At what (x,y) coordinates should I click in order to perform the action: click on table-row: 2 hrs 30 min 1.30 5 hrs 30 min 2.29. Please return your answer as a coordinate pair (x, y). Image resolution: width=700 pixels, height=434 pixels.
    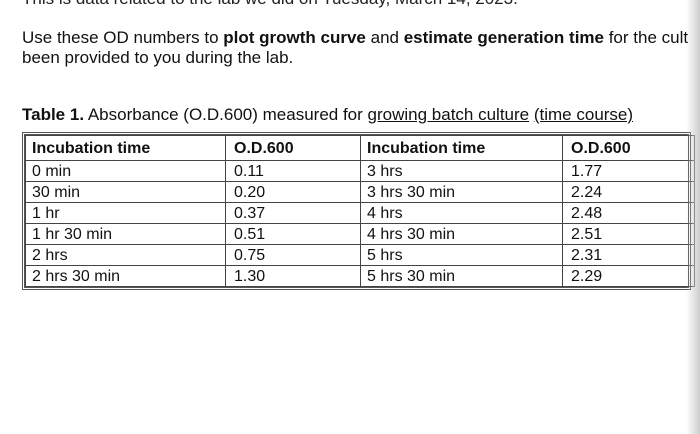
    Looking at the image, I should click on (360, 276).